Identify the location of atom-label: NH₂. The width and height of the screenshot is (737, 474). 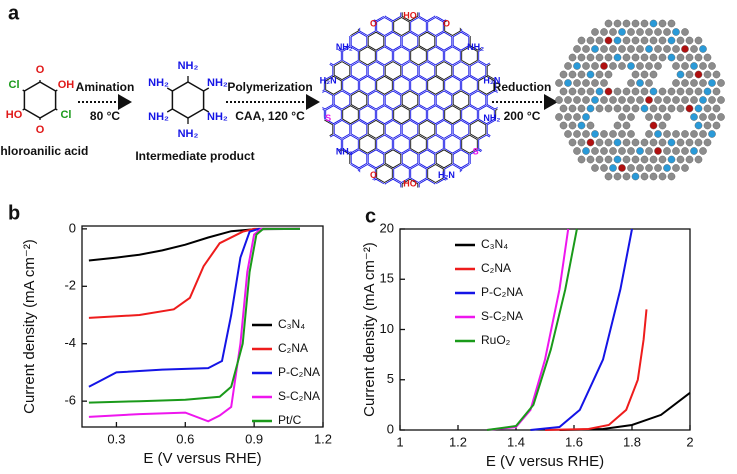
(217, 83).